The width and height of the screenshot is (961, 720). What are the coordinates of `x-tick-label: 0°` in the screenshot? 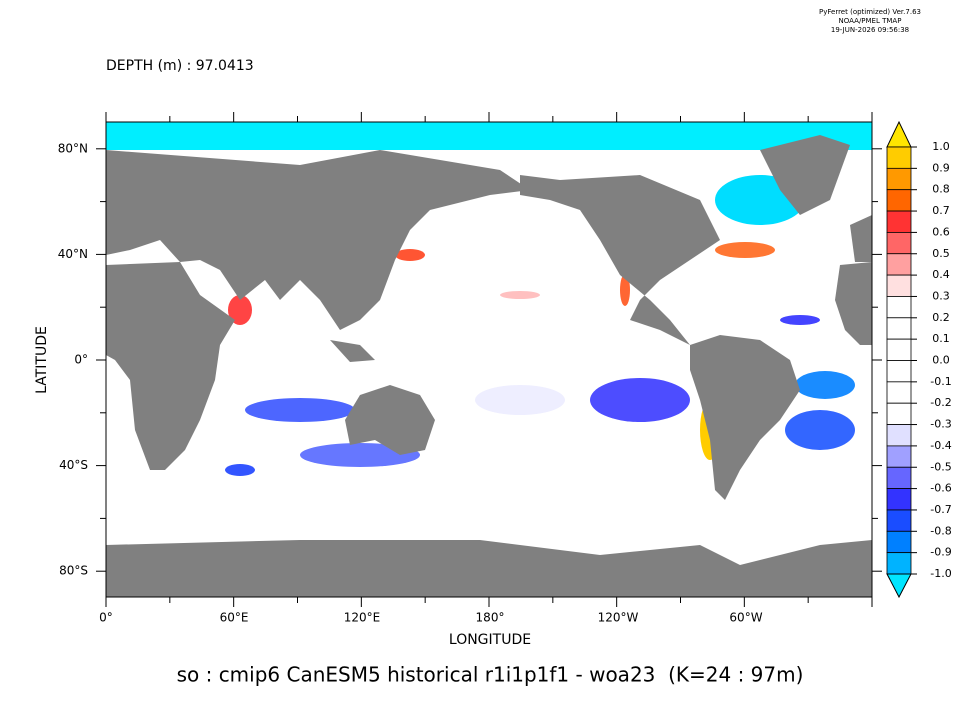 It's located at (106, 618).